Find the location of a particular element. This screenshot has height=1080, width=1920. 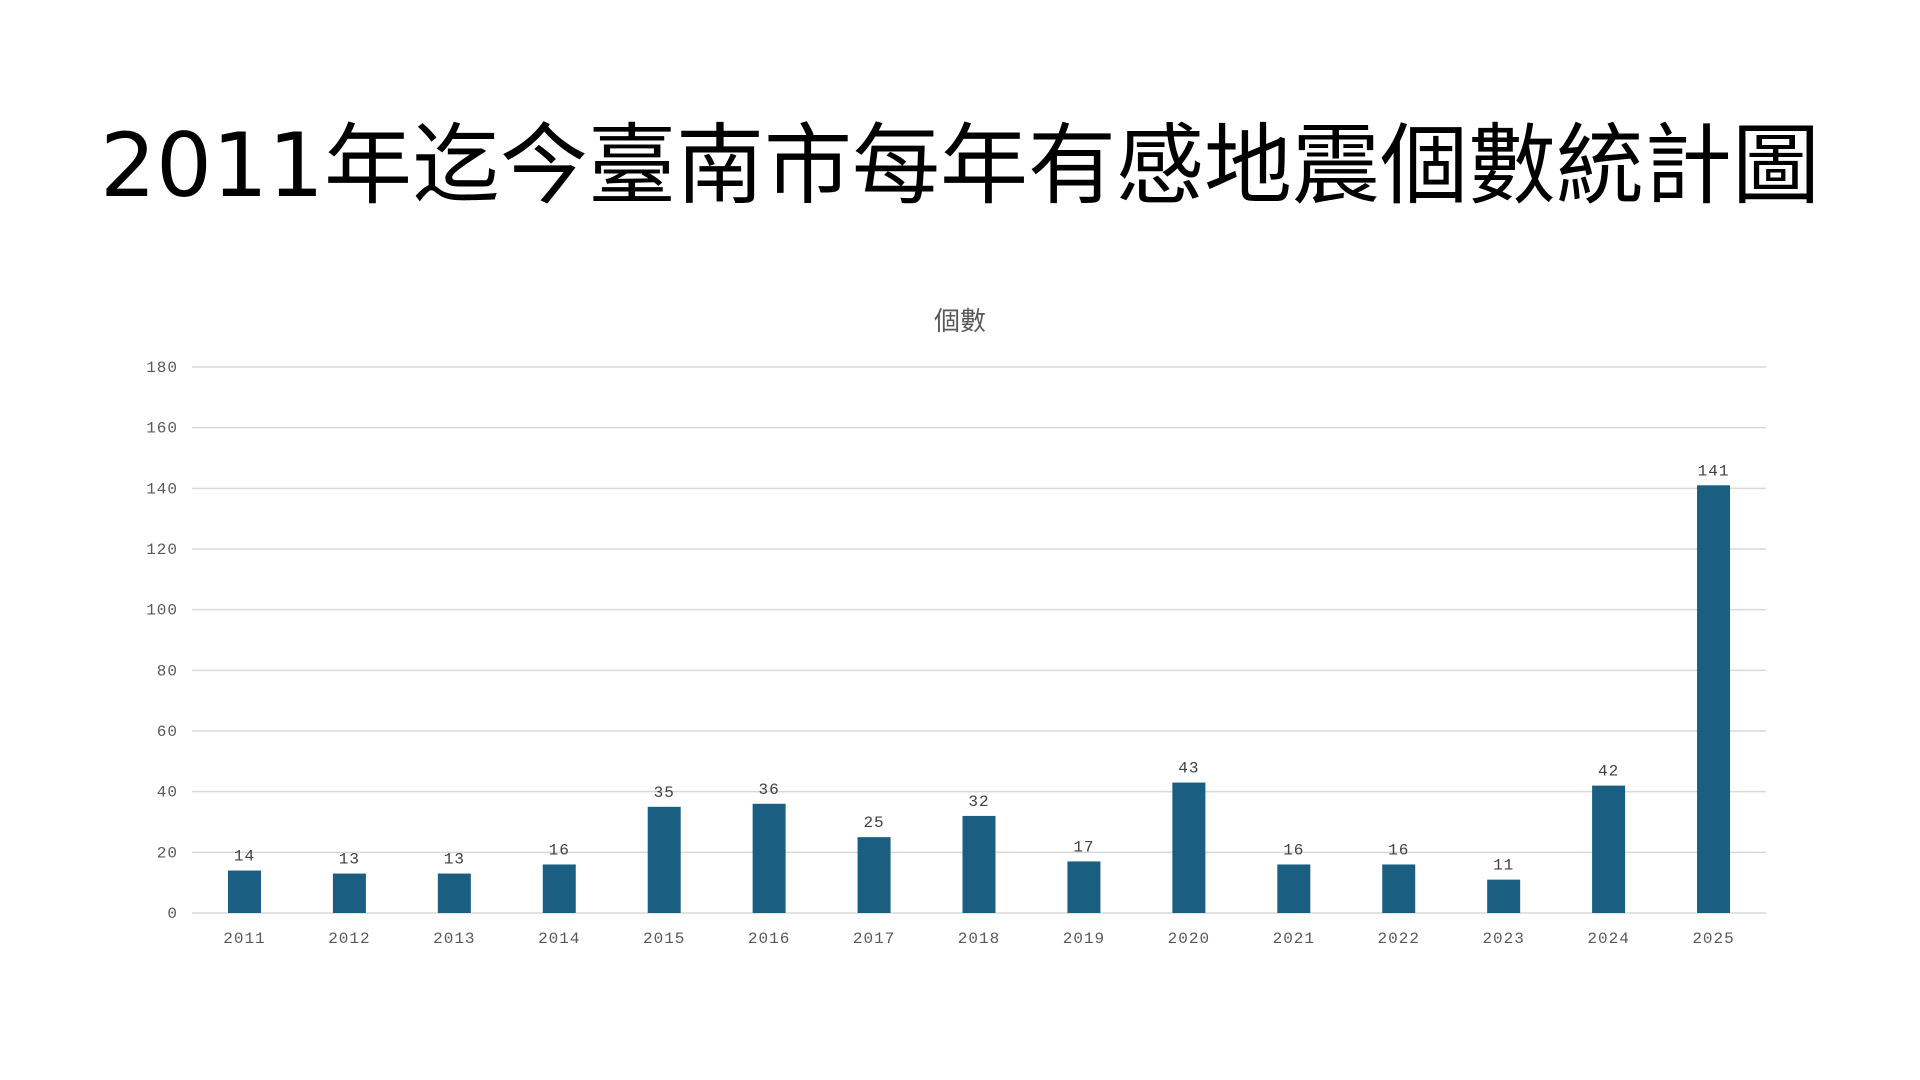

y-tick-label: 40 is located at coordinates (167, 793).